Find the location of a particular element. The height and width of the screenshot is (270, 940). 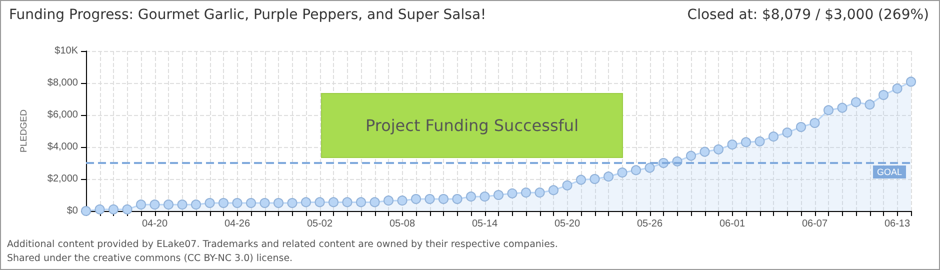

y-axis-title: PLEDGED is located at coordinates (23, 130).